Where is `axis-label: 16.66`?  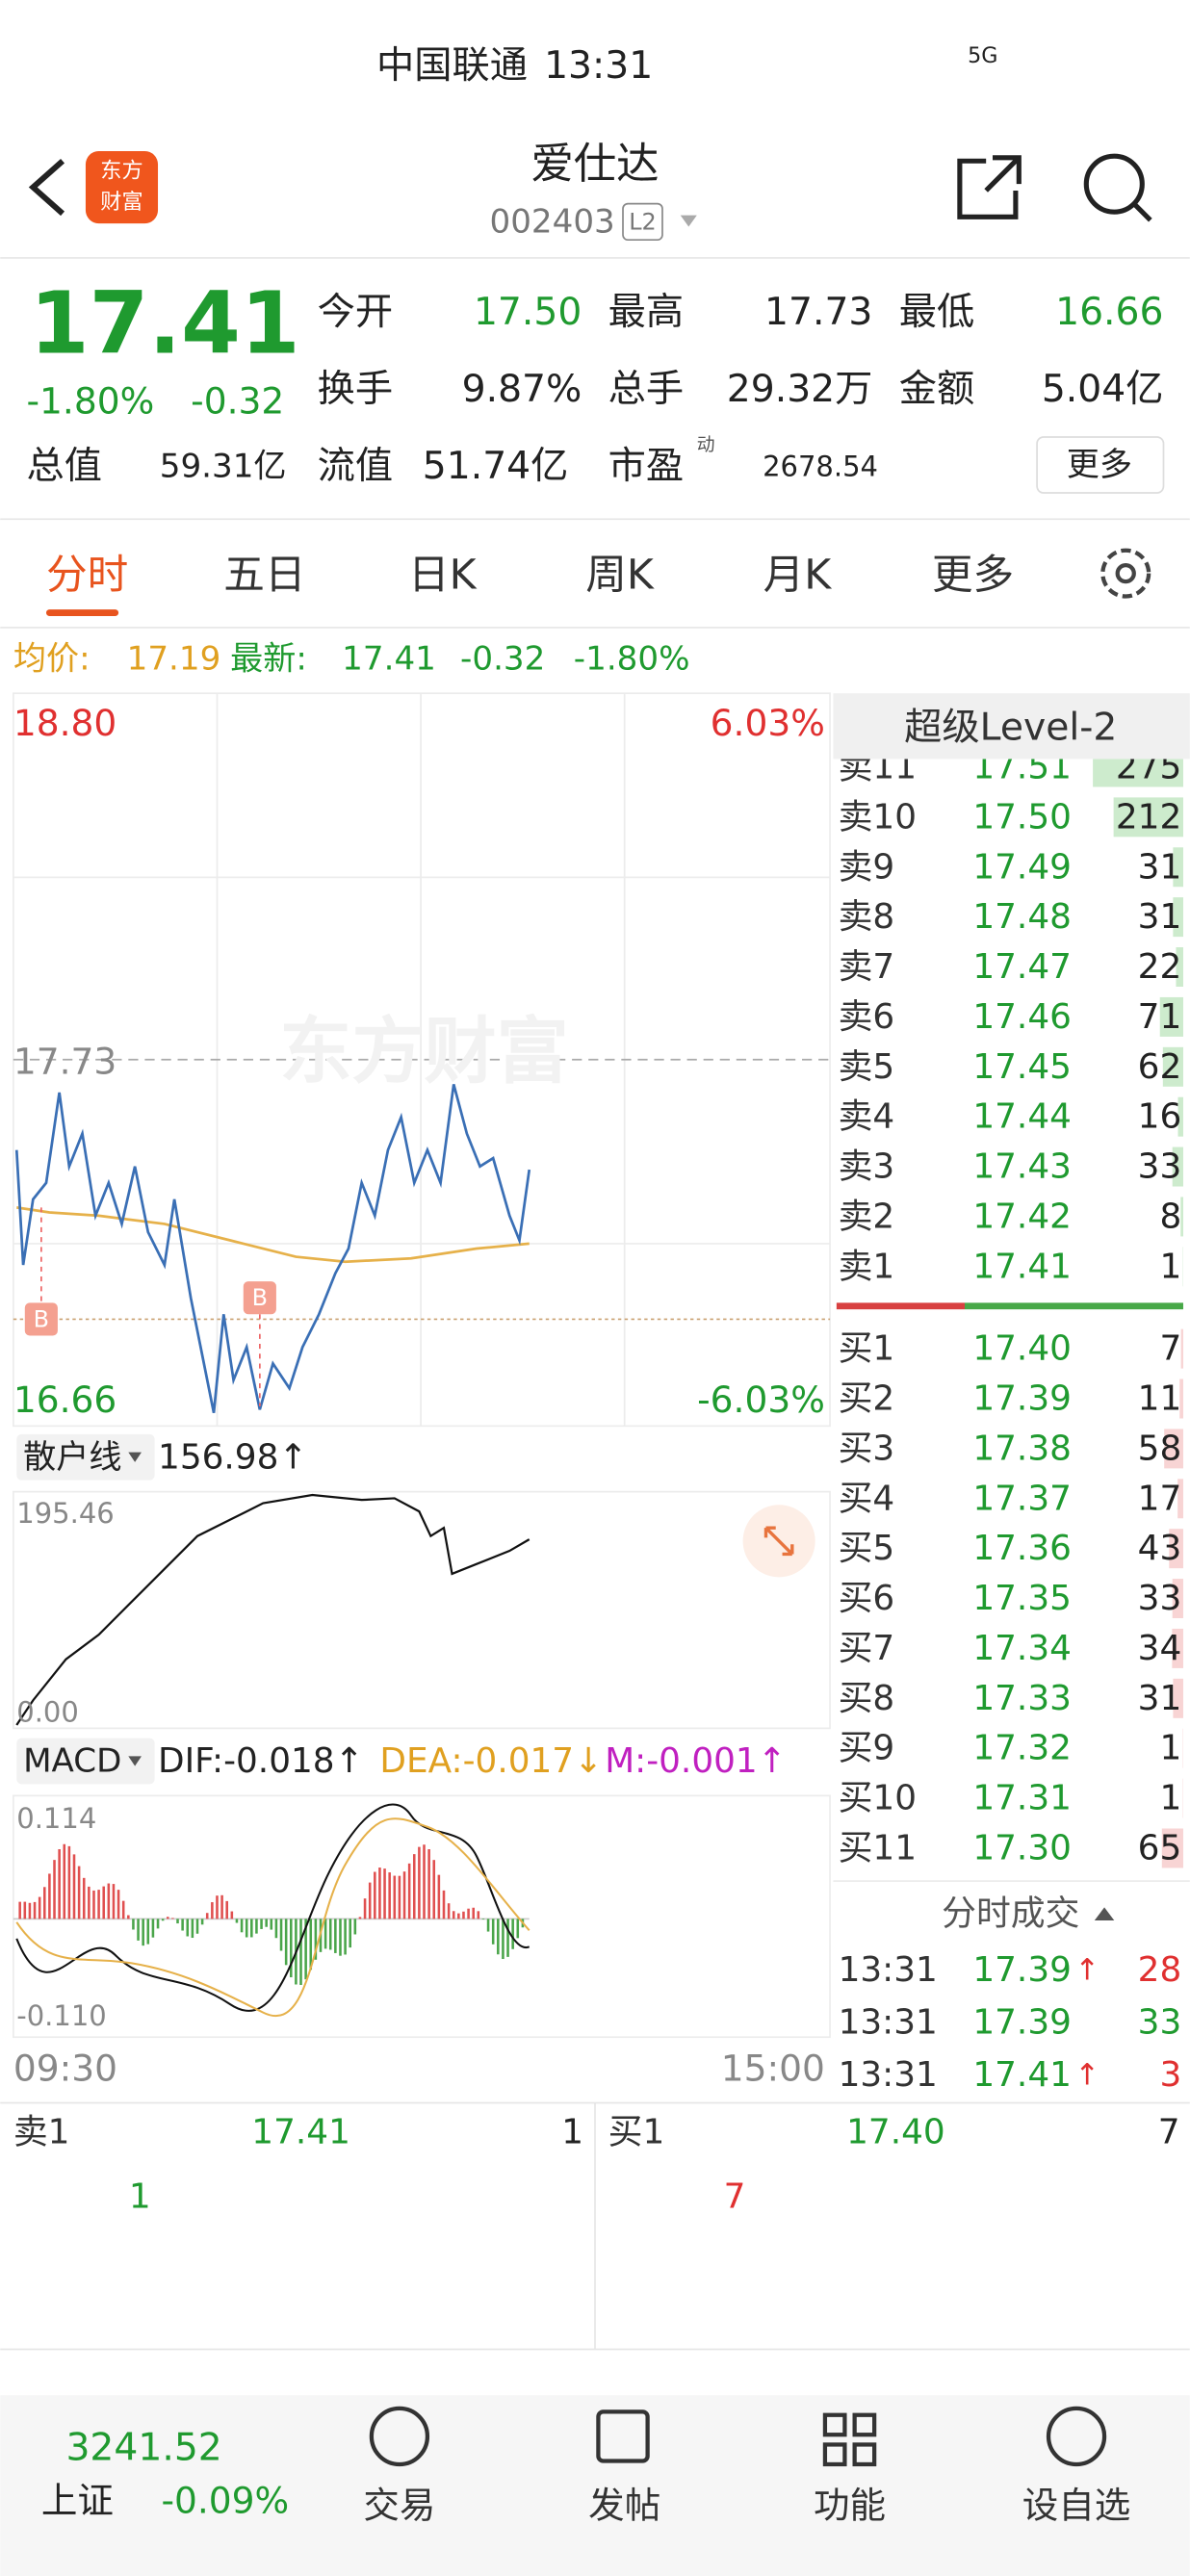
axis-label: 16.66 is located at coordinates (64, 1399).